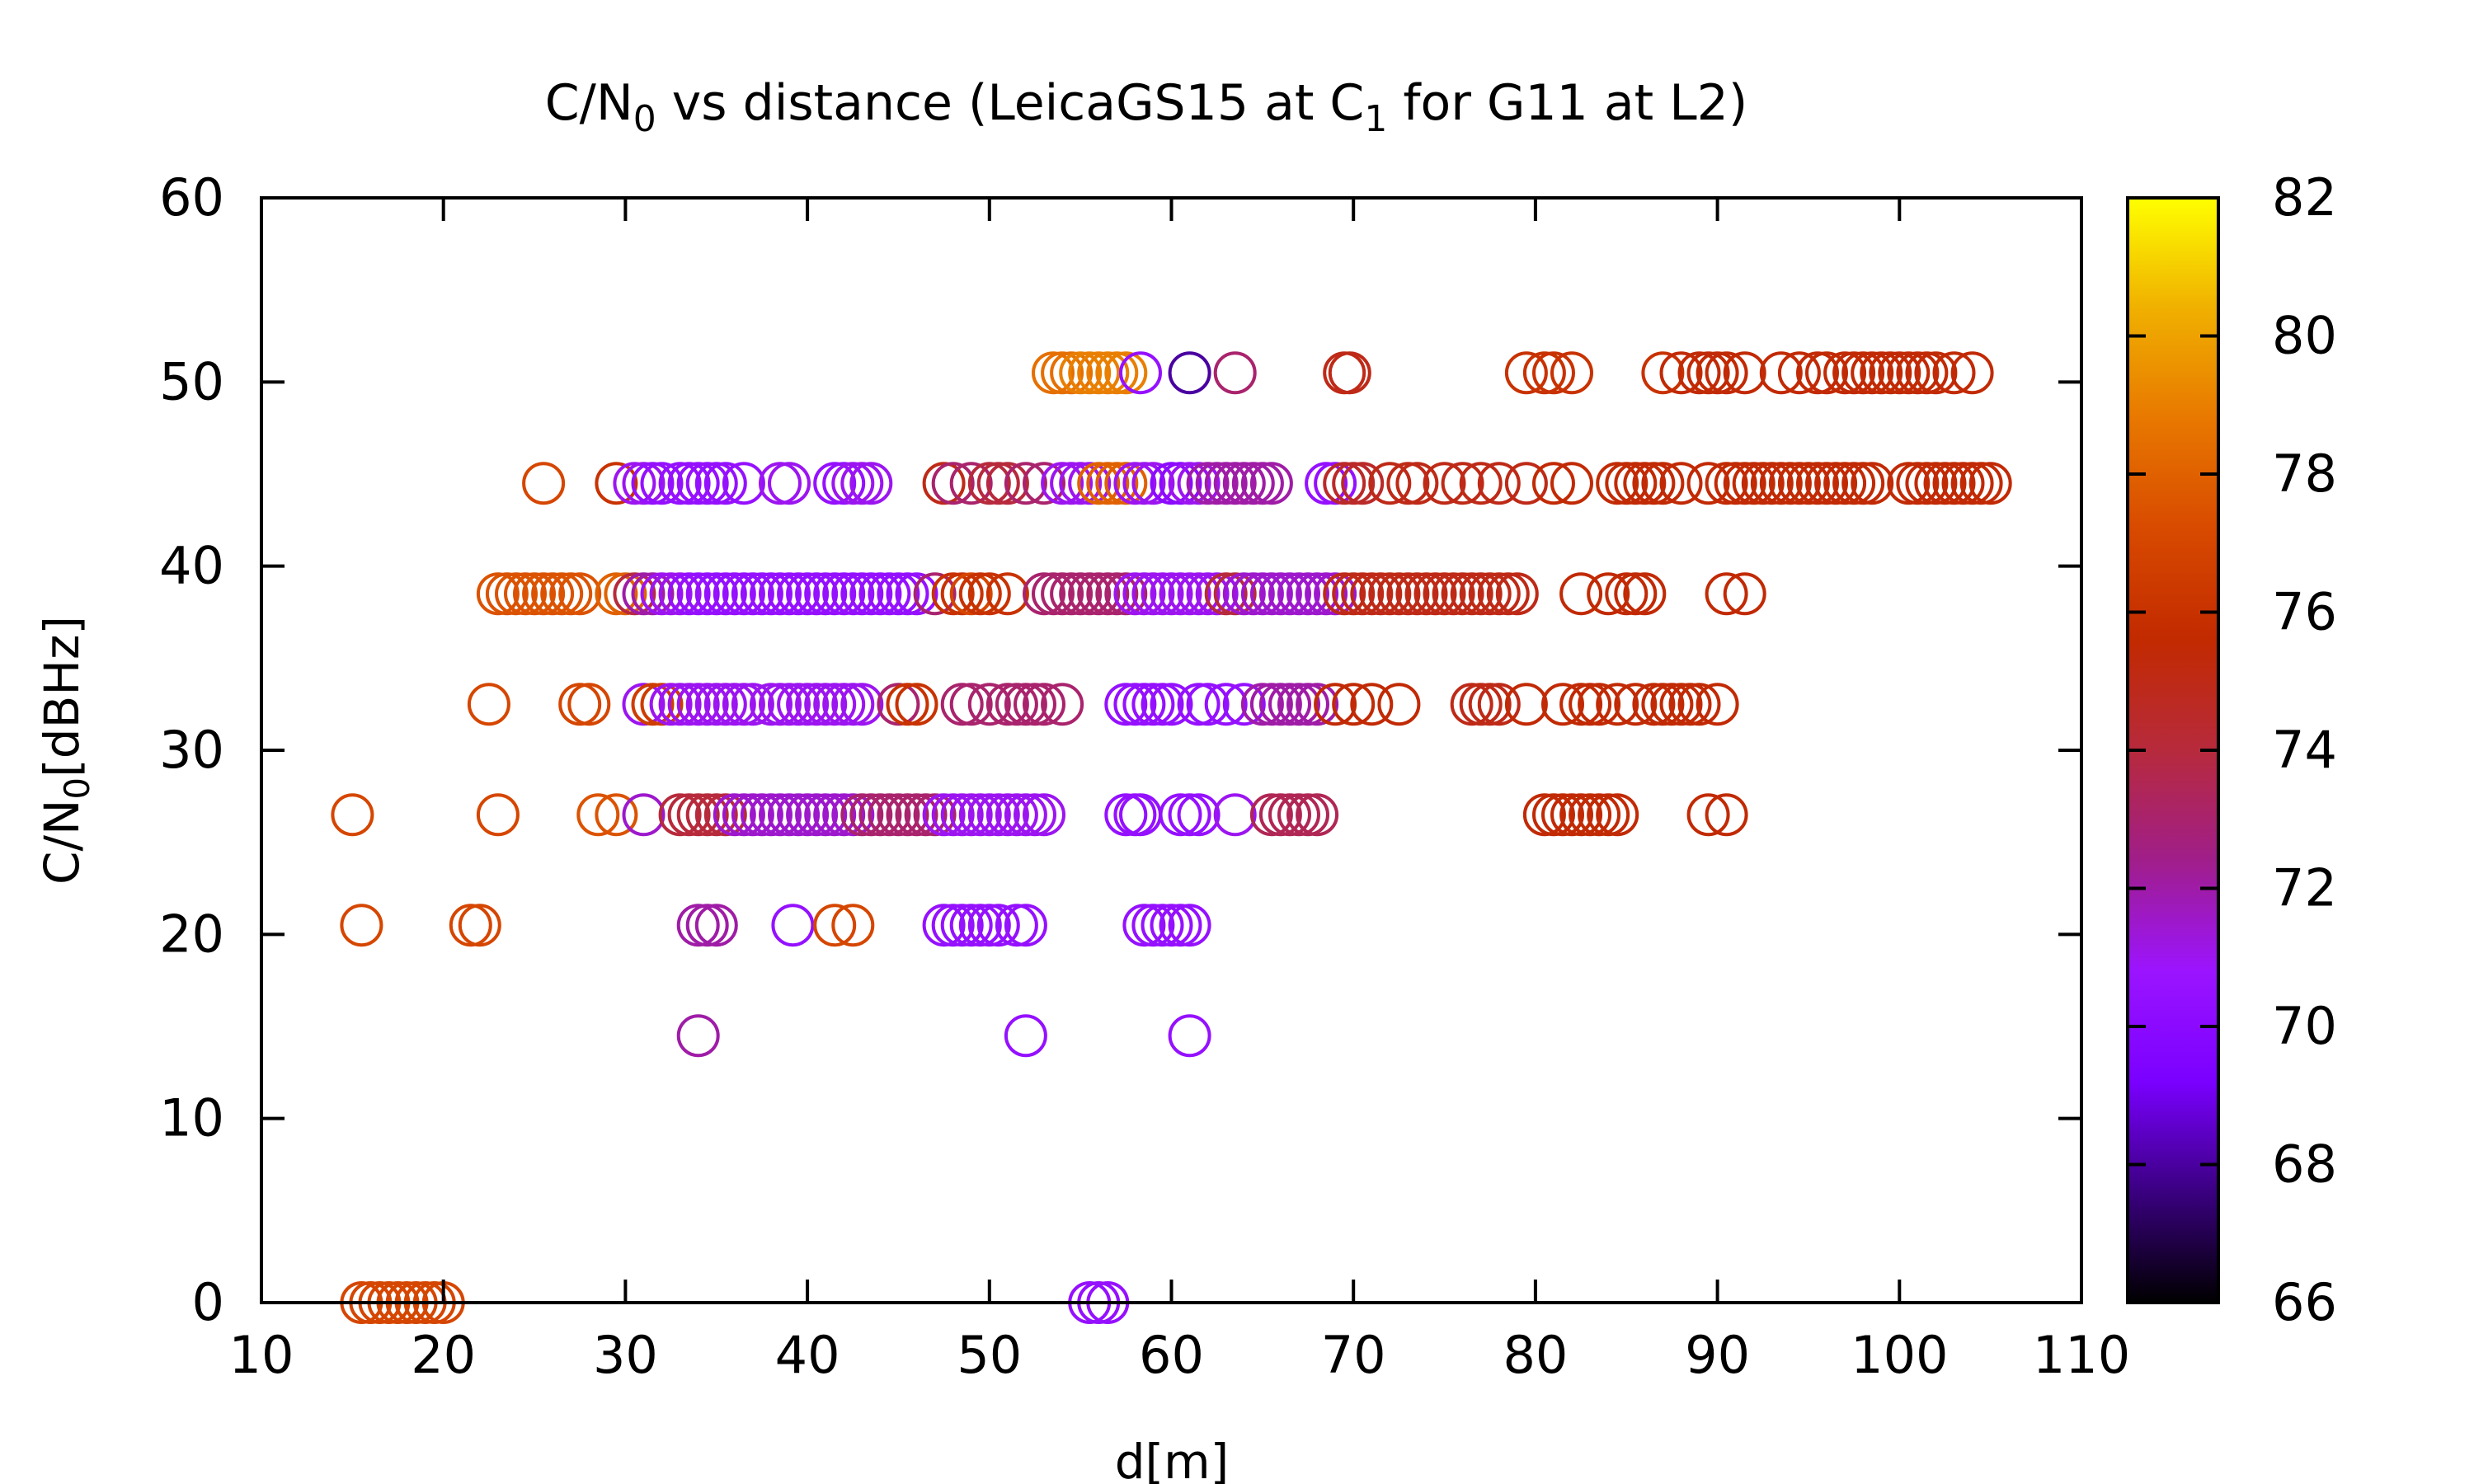 This screenshot has width=2474, height=1484. Describe the element at coordinates (191, 381) in the screenshot. I see `y-tick-label: 50` at that location.